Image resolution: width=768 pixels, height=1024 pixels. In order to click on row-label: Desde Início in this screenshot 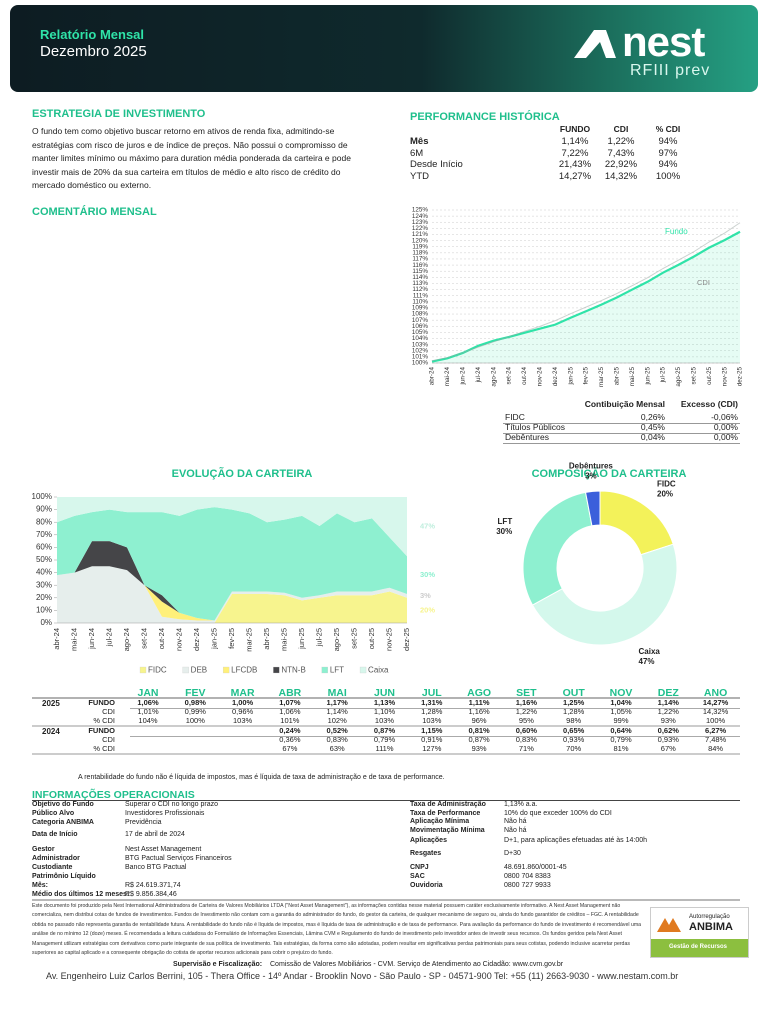, I will do `click(436, 164)`.